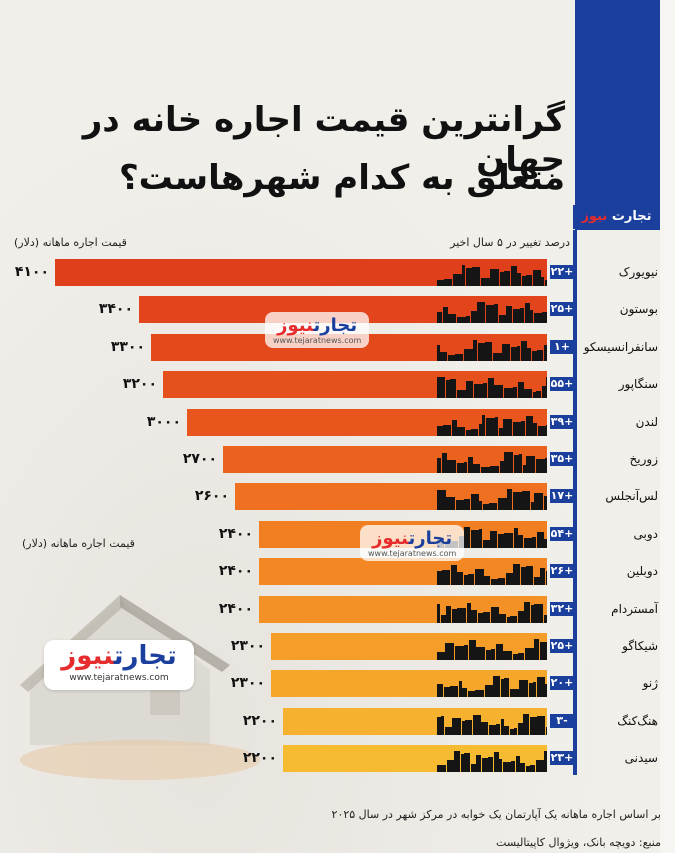  What do you see at coordinates (163, 421) in the screenshot?
I see `bar-value-label: ۳۰۰۰` at bounding box center [163, 421].